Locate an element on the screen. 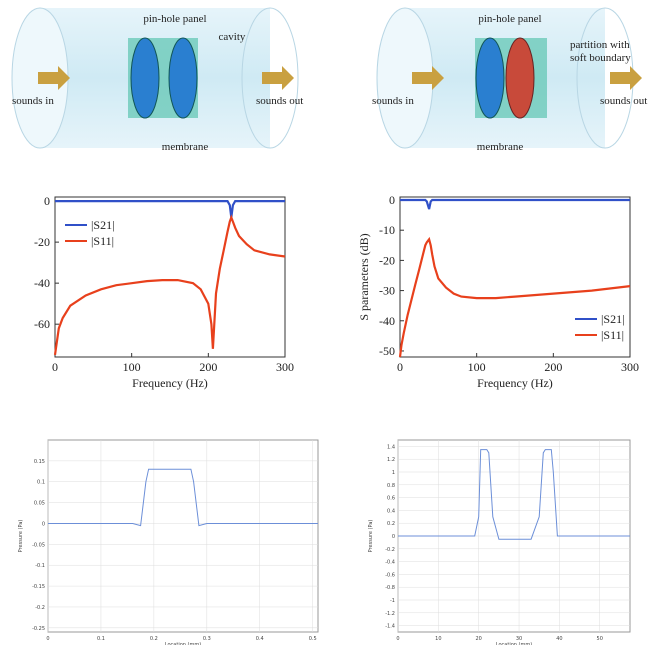  y-tick-label: -30 is located at coordinates (387, 291).